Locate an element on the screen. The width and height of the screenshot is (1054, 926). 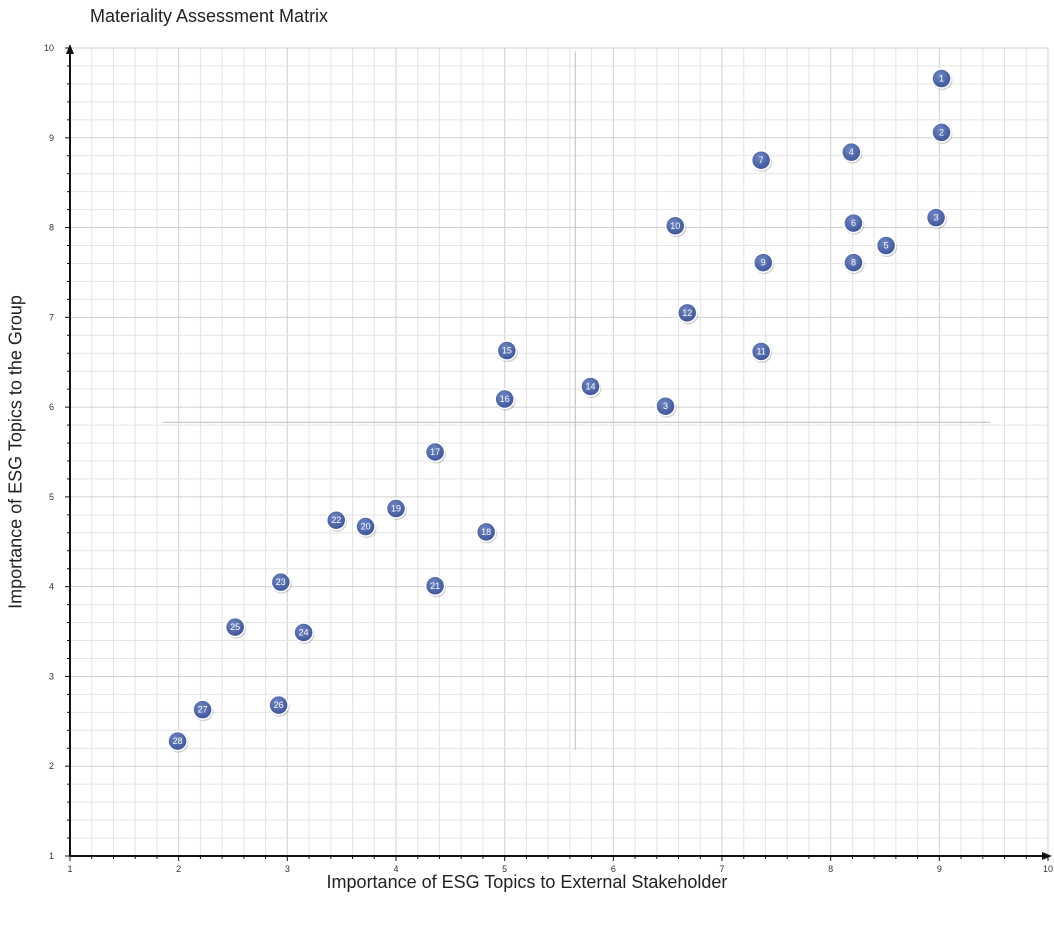
point-label: 11 is located at coordinates (760, 351).